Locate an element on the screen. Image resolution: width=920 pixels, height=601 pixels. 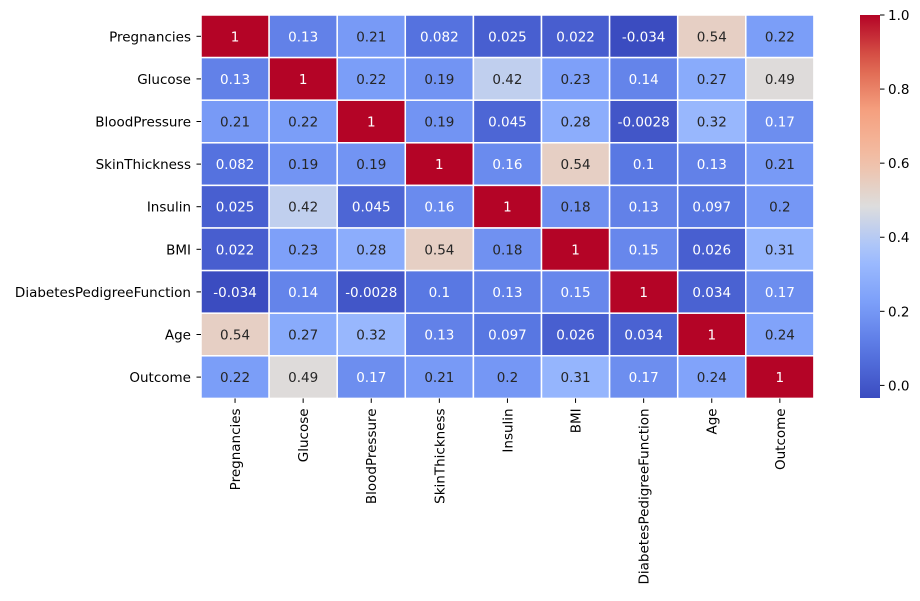
cell-value-label: 0.49 is located at coordinates (780, 80).